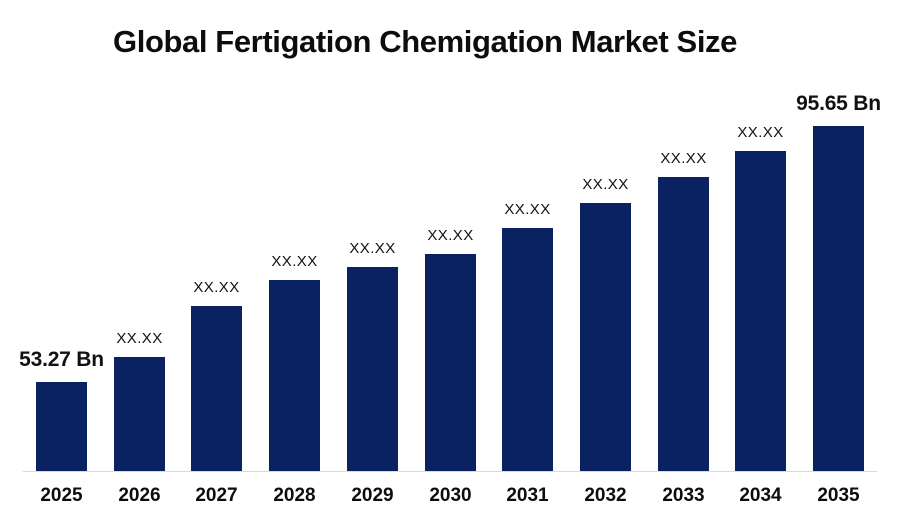 This screenshot has width=900, height=525. Describe the element at coordinates (61, 495) in the screenshot. I see `x-axis-tick-2025: 2025` at that location.